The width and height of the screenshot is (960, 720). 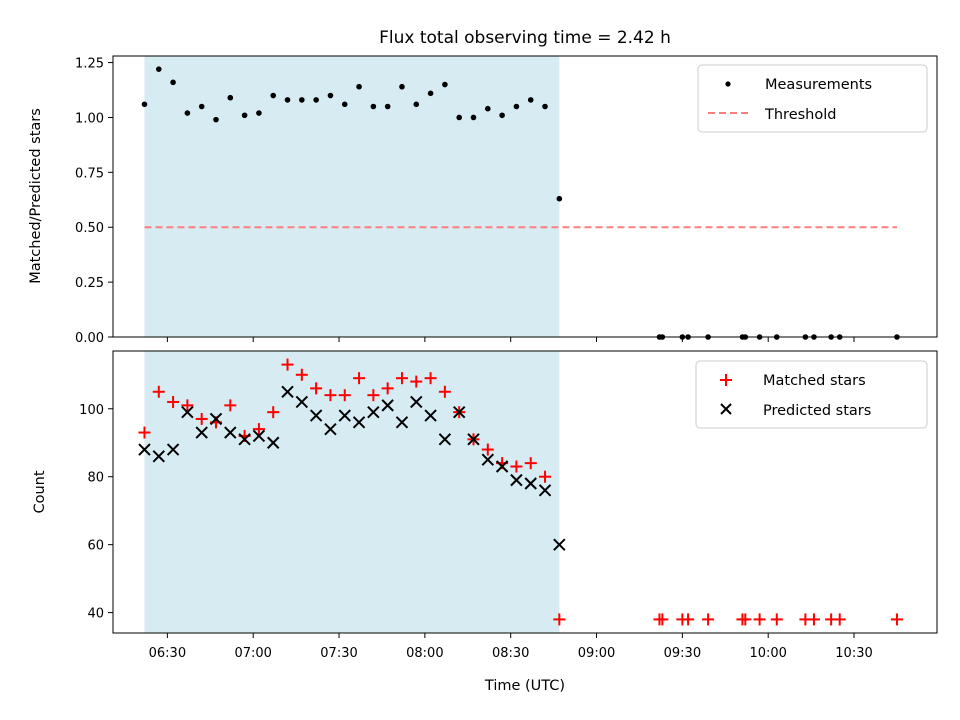 What do you see at coordinates (167, 653) in the screenshot?
I see `bottom-x-tick-label: 06:30` at bounding box center [167, 653].